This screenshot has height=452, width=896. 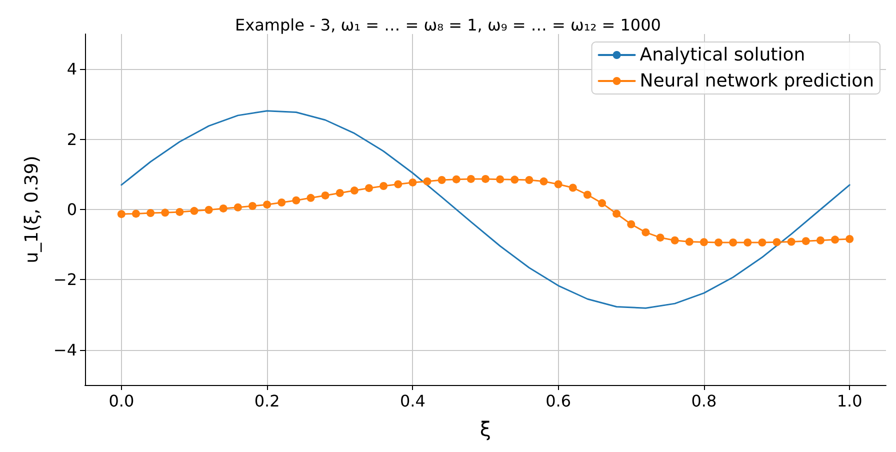 I want to click on legend-label: Analytical solution, so click(x=723, y=55).